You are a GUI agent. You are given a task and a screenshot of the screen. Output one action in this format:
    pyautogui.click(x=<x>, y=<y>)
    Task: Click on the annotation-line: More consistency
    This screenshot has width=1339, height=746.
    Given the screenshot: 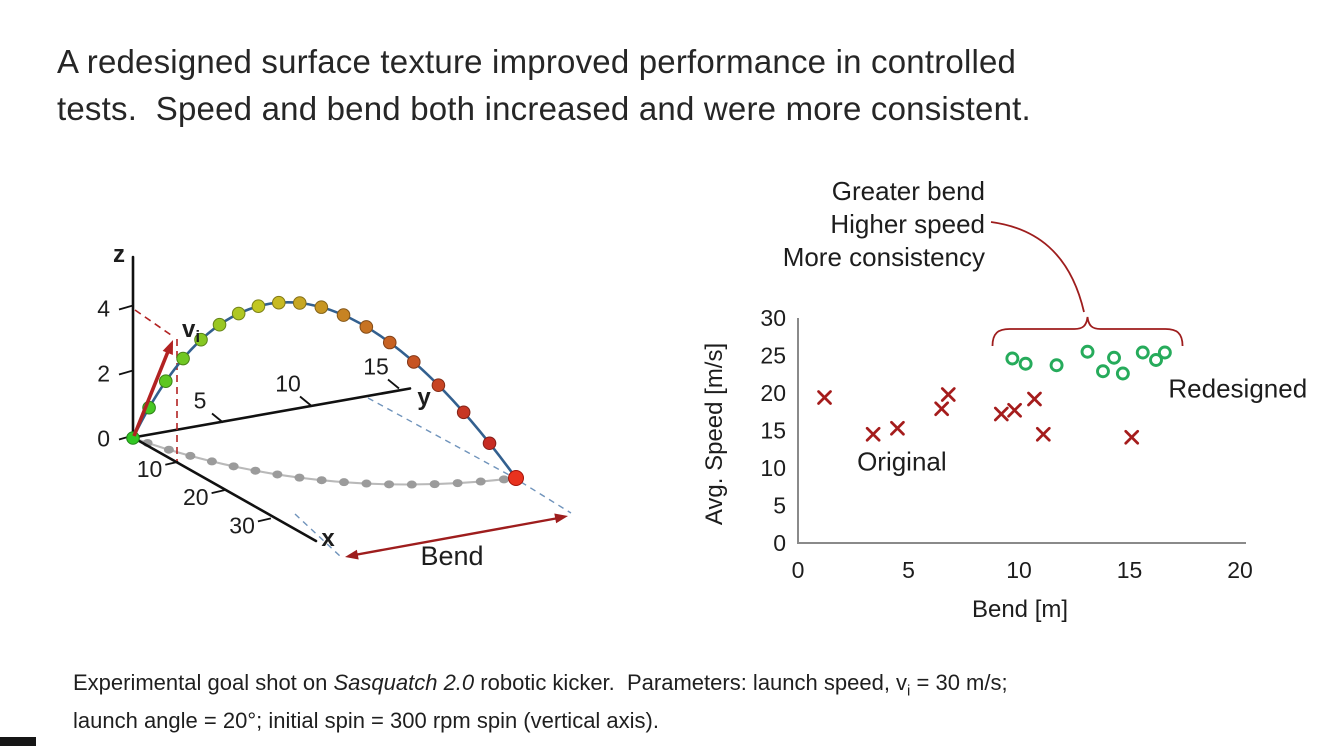 What is the action you would take?
    pyautogui.click(x=884, y=257)
    